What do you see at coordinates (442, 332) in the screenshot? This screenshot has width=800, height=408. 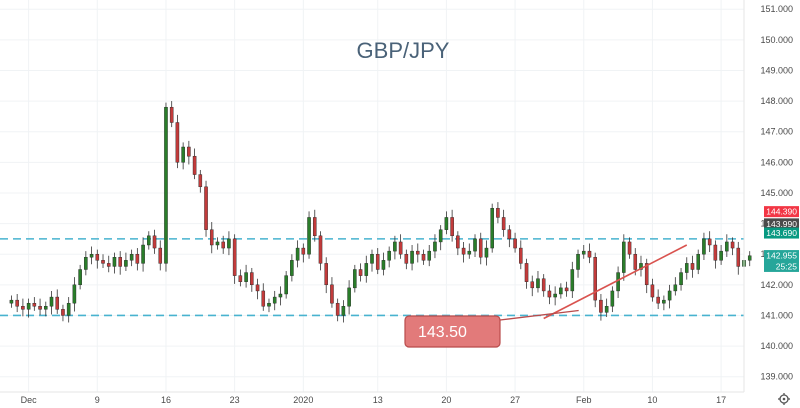 I see `callout-text: 143.50` at bounding box center [442, 332].